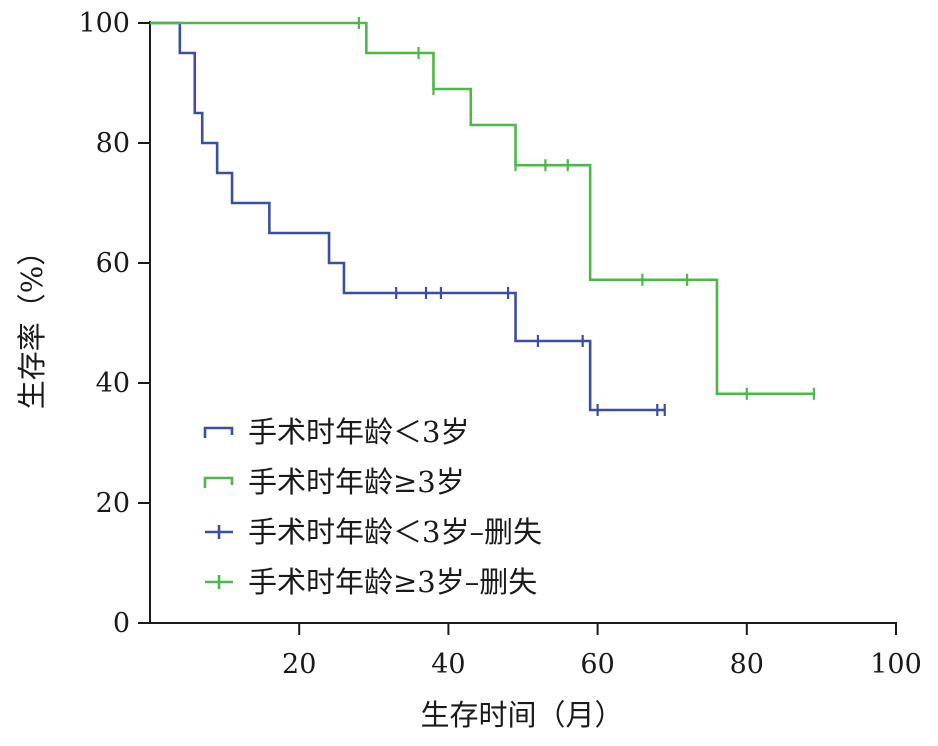  Describe the element at coordinates (104, 23) in the screenshot. I see `y-tick-label: 100` at that location.